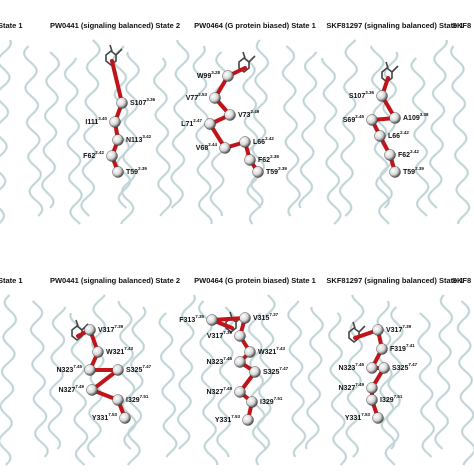 Image resolution: width=474 pixels, height=474 pixels. Describe the element at coordinates (11, 25) in the screenshot. I see `panel-title: State 1` at that location.